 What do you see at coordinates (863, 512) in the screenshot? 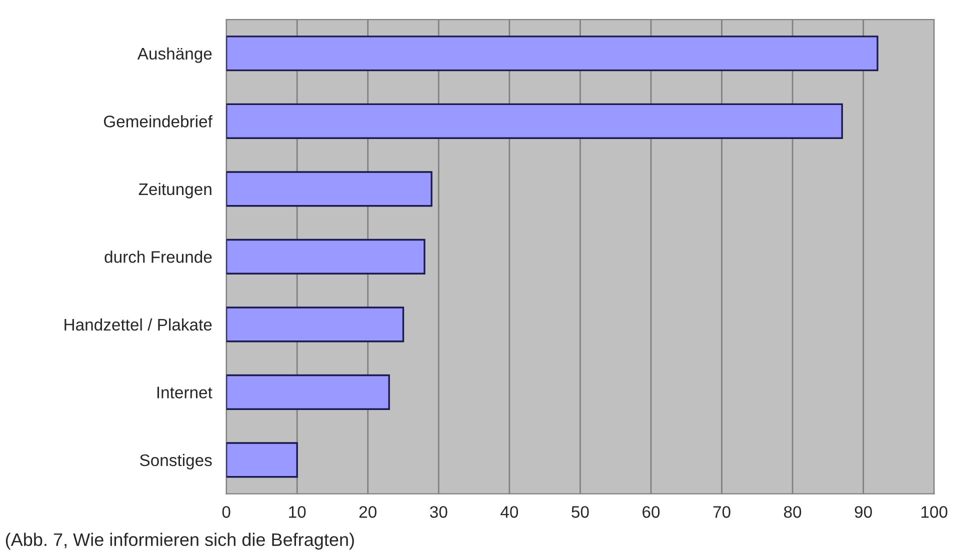
I see `x-tick-label: 90` at bounding box center [863, 512].